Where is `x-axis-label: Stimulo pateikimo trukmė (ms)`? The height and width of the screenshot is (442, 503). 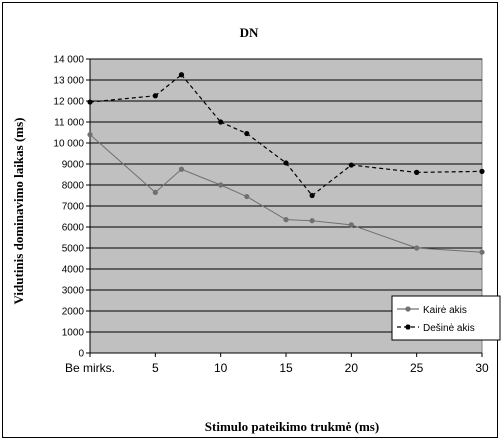
x-axis-label: Stimulo pateikimo trukmė (ms) is located at coordinates (292, 426).